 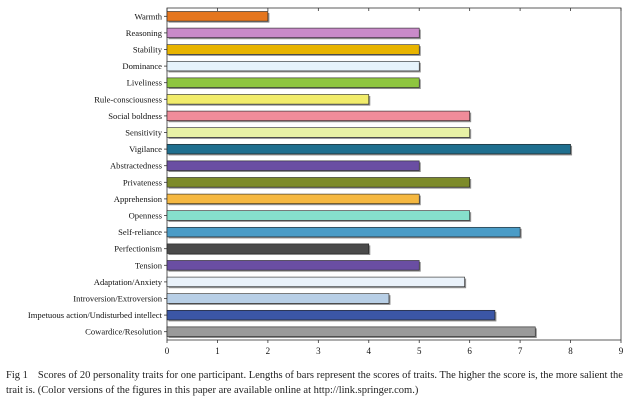 I want to click on x-tick-label: 7, so click(x=520, y=351).